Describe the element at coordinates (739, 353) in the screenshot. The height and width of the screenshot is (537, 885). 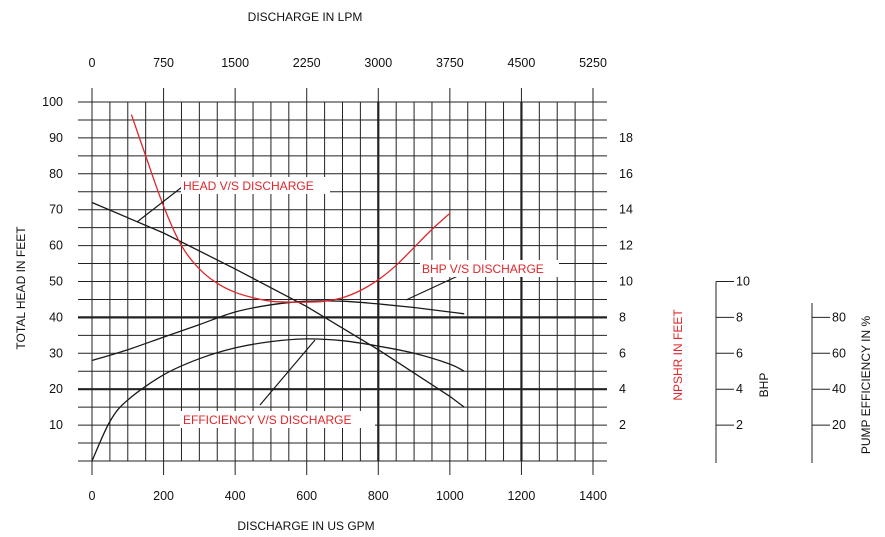
I see `bhp-tick-label: 6` at that location.